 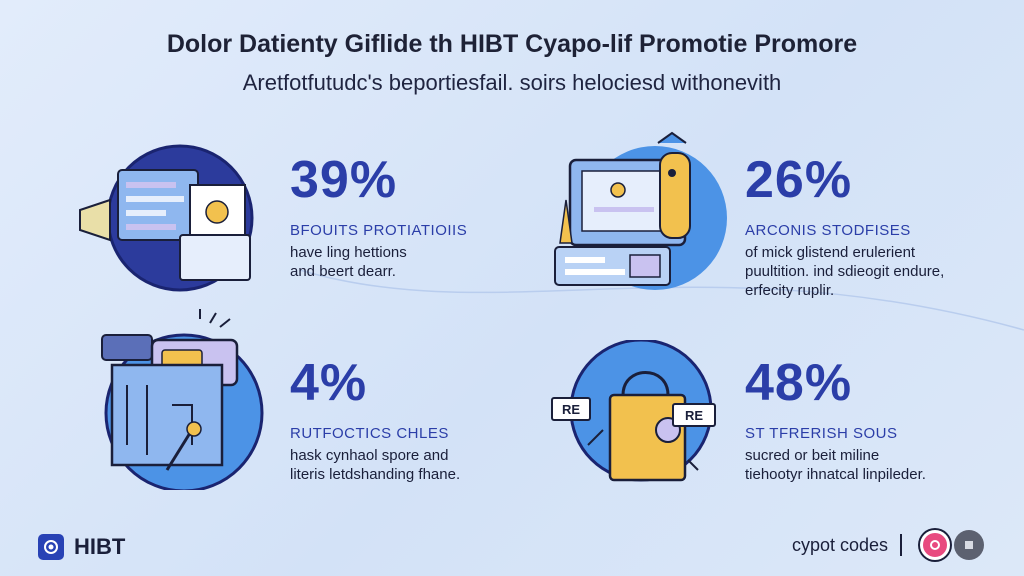 I want to click on stat-value: 4%, so click(x=329, y=383).